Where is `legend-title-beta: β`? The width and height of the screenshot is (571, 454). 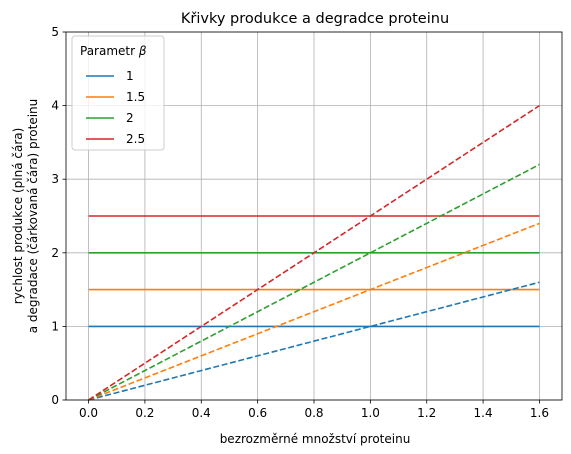 legend-title-beta: β is located at coordinates (142, 51).